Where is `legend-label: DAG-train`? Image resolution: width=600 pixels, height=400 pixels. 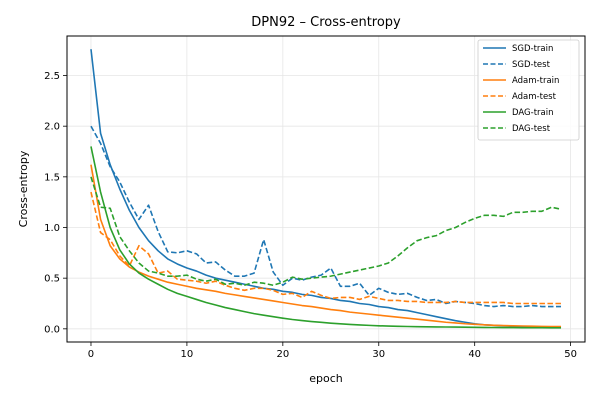
legend-label: DAG-train is located at coordinates (533, 113).